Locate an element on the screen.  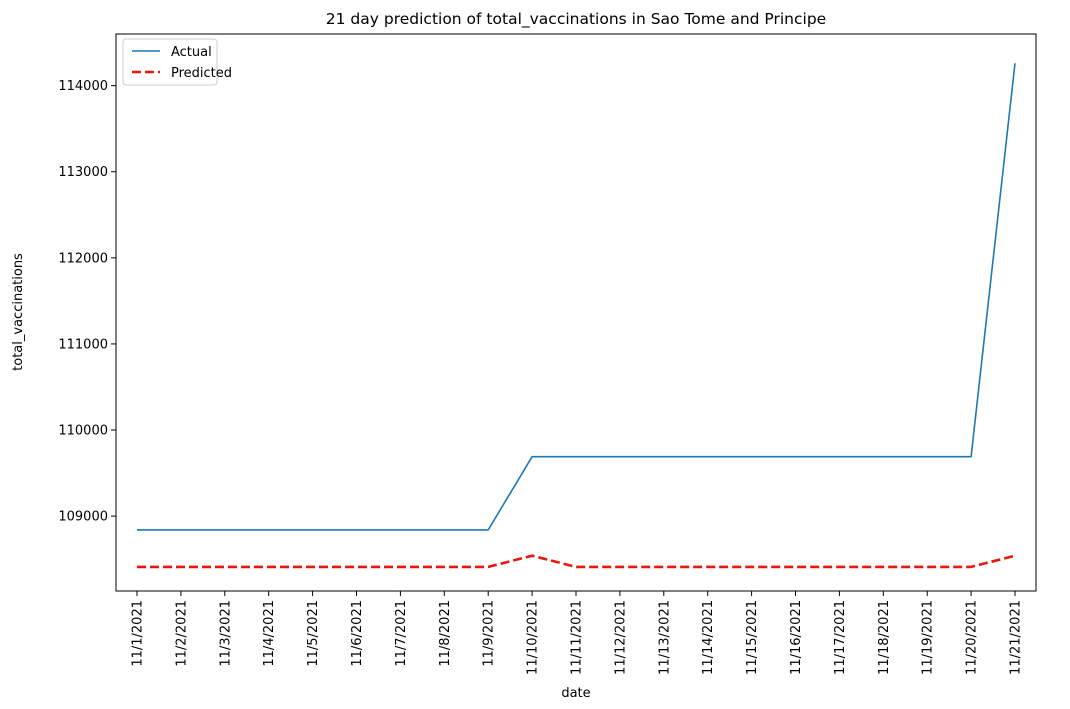
x-tick-label: 11/2/2021 is located at coordinates (181, 633).